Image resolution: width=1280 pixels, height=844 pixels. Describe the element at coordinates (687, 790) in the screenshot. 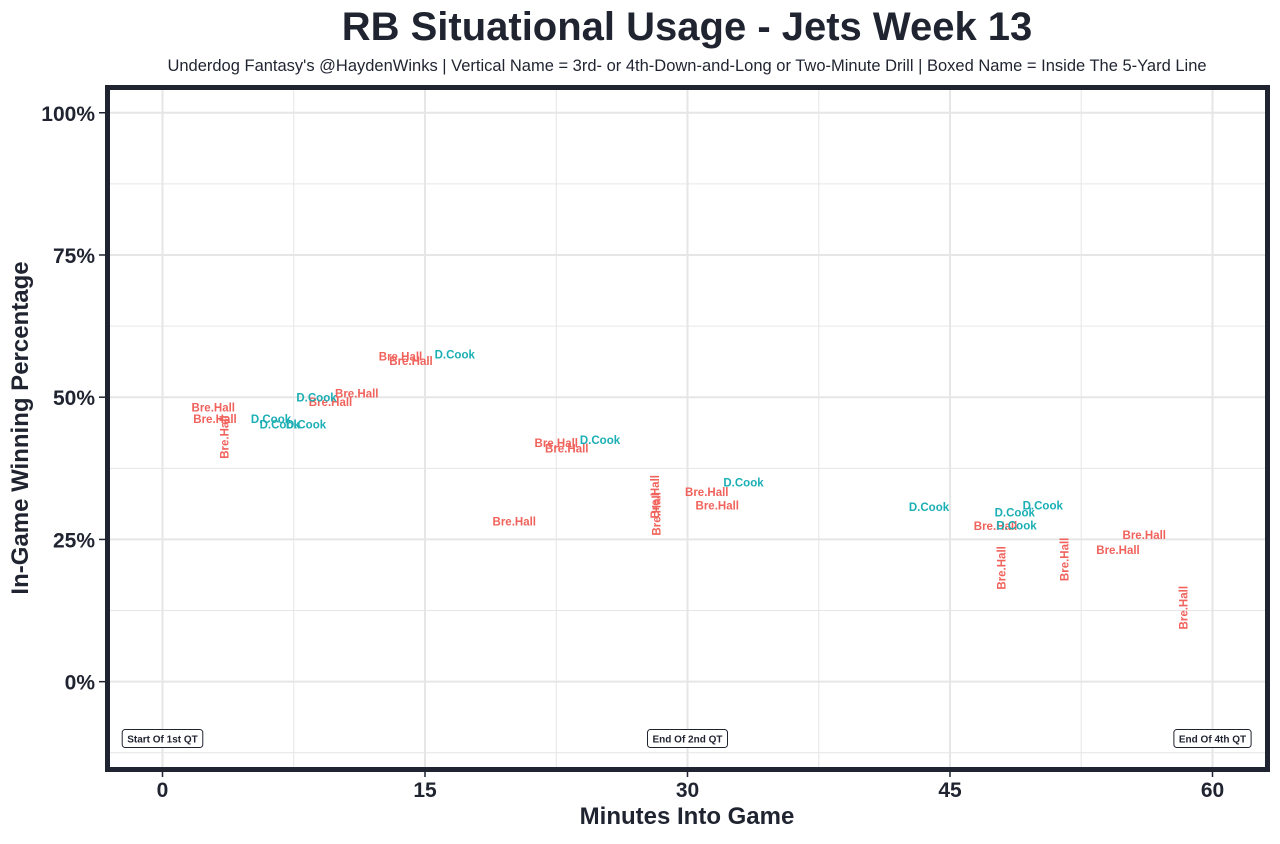

I see `x-tick-label: 30` at that location.